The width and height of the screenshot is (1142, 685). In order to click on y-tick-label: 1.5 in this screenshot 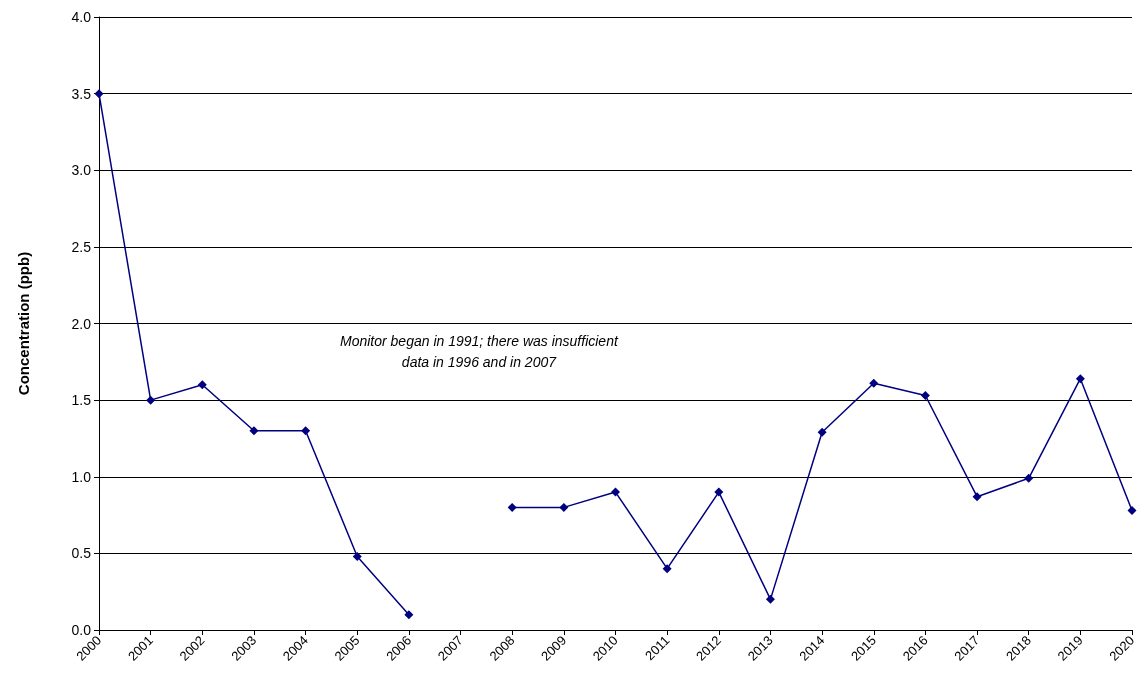, I will do `click(81, 400)`.